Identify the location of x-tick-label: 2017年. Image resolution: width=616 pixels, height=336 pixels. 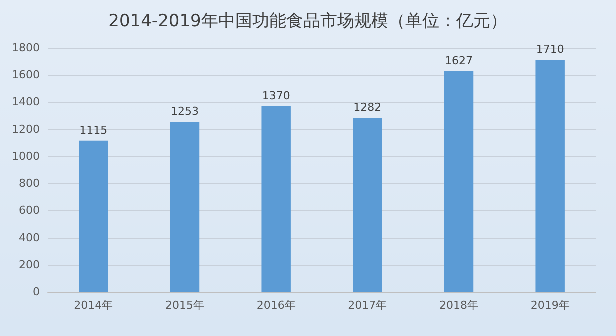
(368, 305).